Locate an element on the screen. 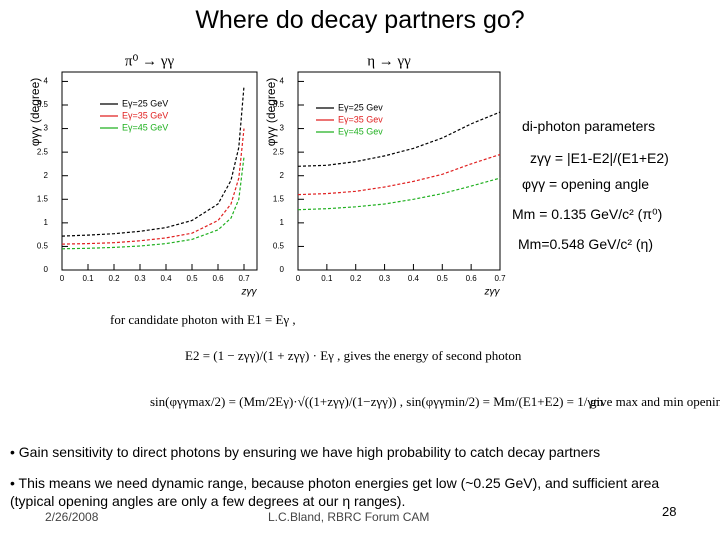  legend-label: Eγ=45 GeV is located at coordinates (145, 127).